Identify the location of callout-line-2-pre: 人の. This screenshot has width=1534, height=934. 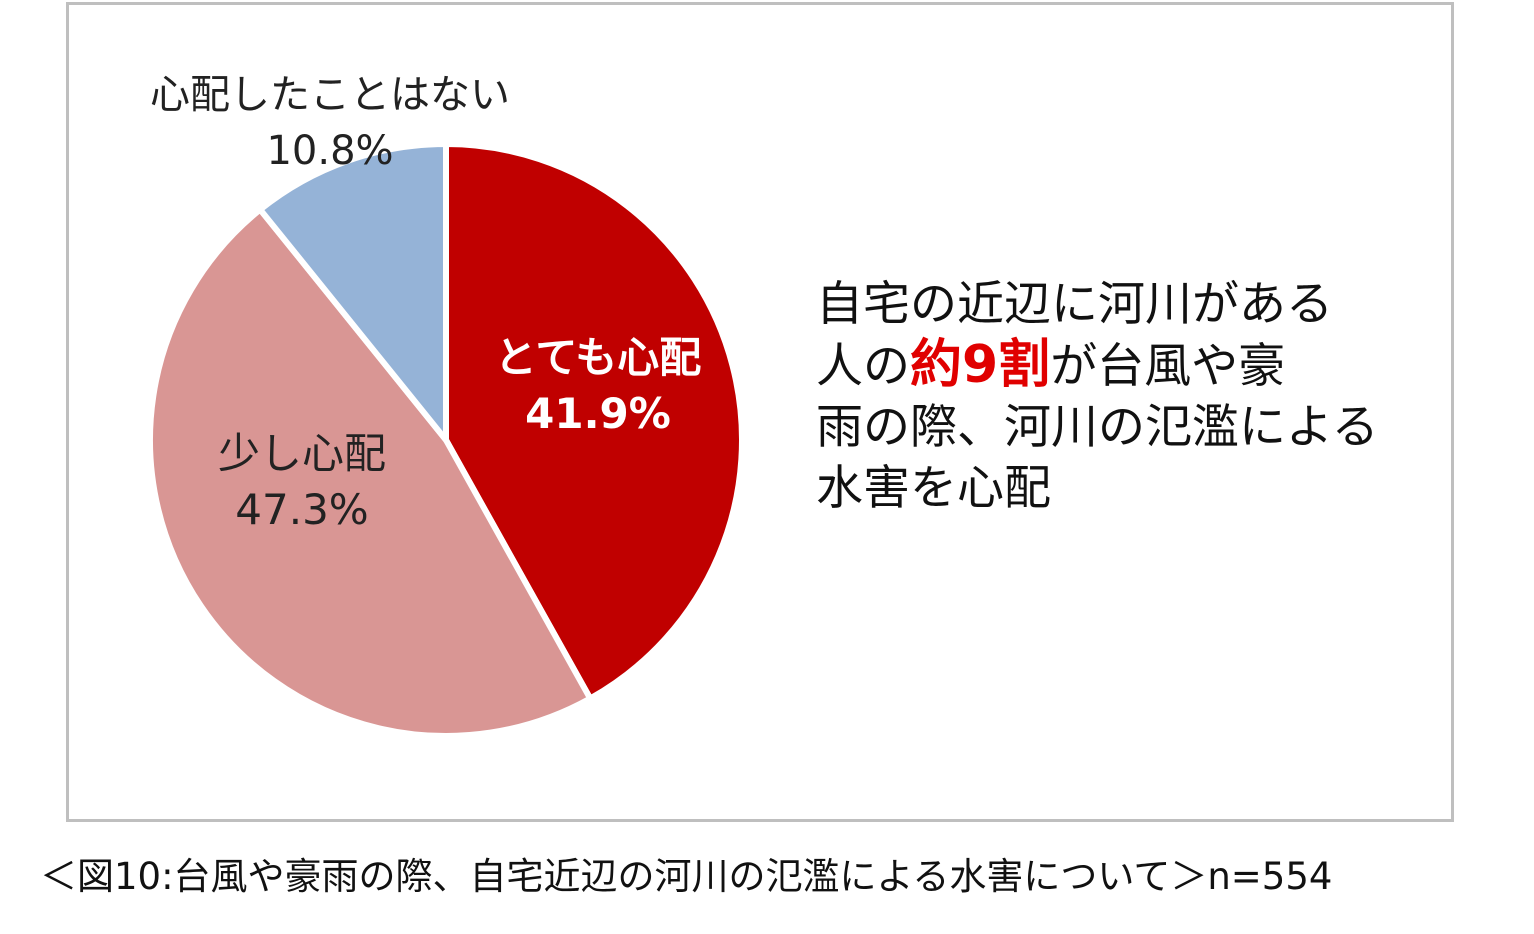
(863, 366).